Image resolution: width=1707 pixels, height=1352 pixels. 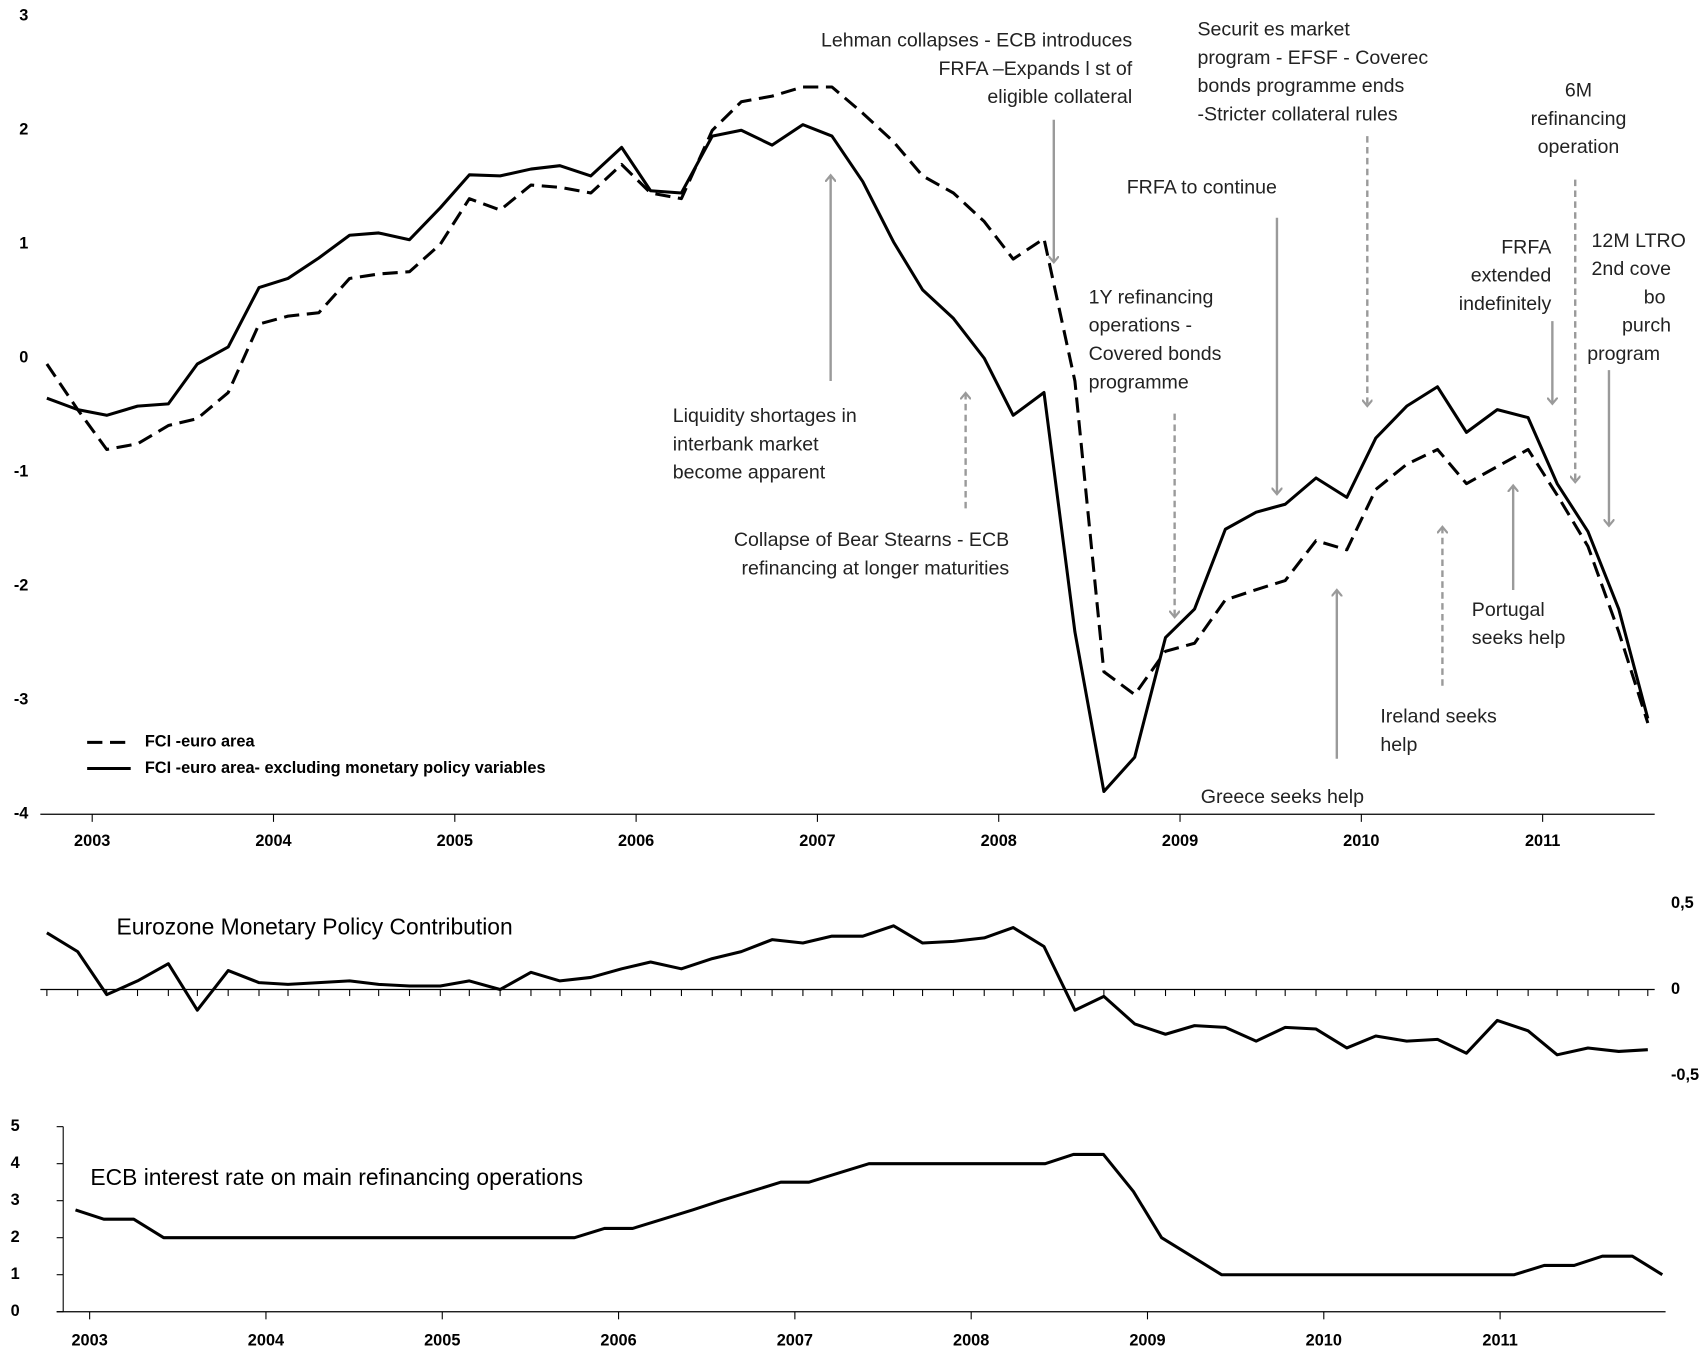 What do you see at coordinates (1059, 97) in the screenshot?
I see `annotation-text: eligible collateral` at bounding box center [1059, 97].